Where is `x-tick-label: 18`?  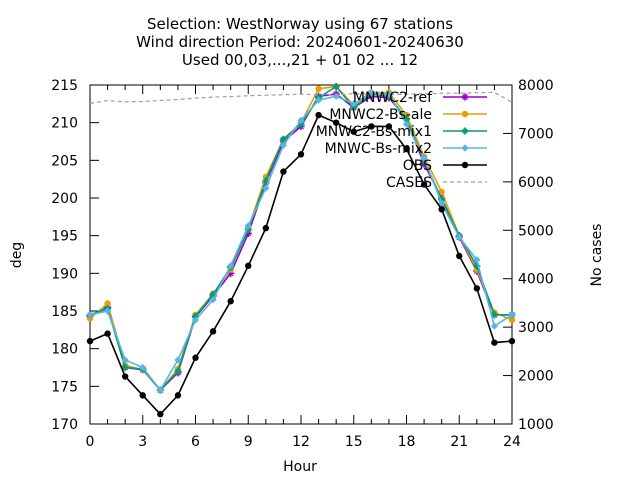
x-tick-label: 18 is located at coordinates (407, 442).